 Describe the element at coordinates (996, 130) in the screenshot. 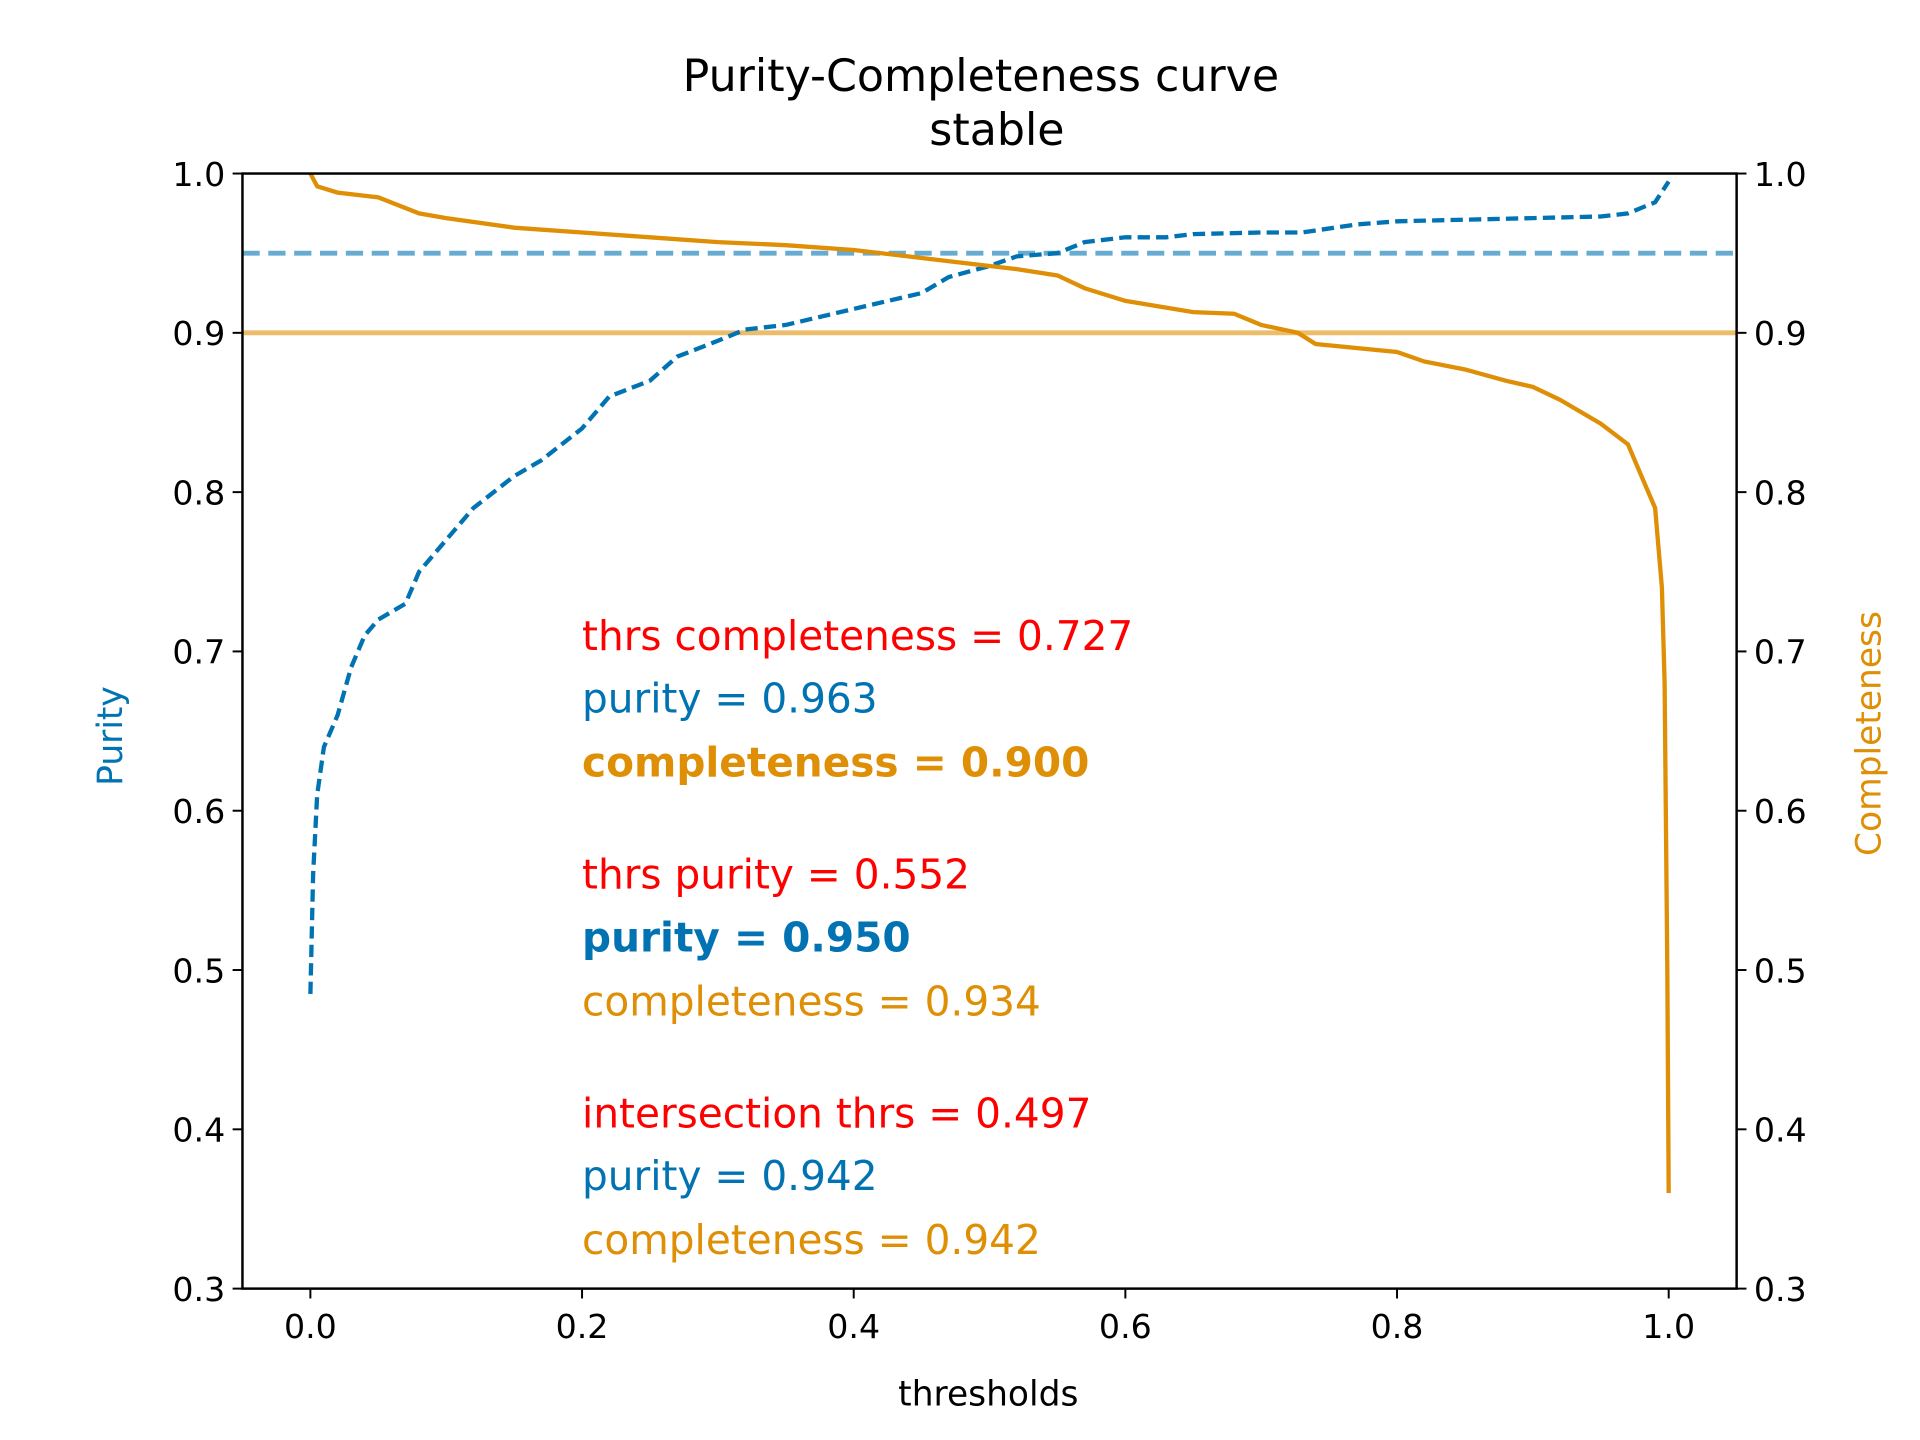

I see `chart-subtitle: stable` at that location.